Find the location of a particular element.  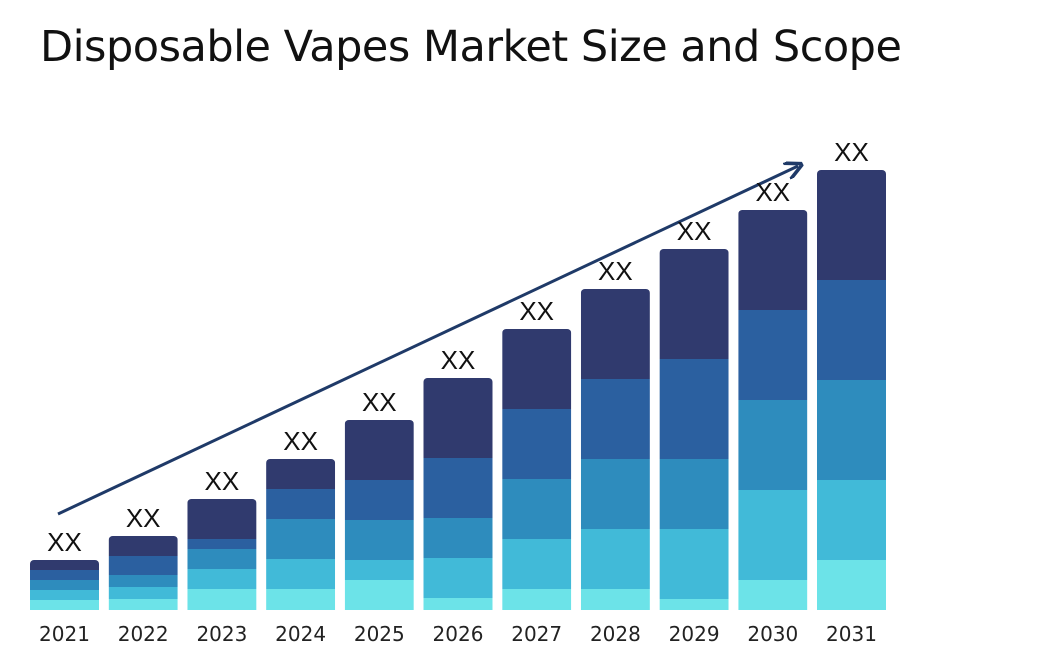

bar-2024 is located at coordinates (301, 534).